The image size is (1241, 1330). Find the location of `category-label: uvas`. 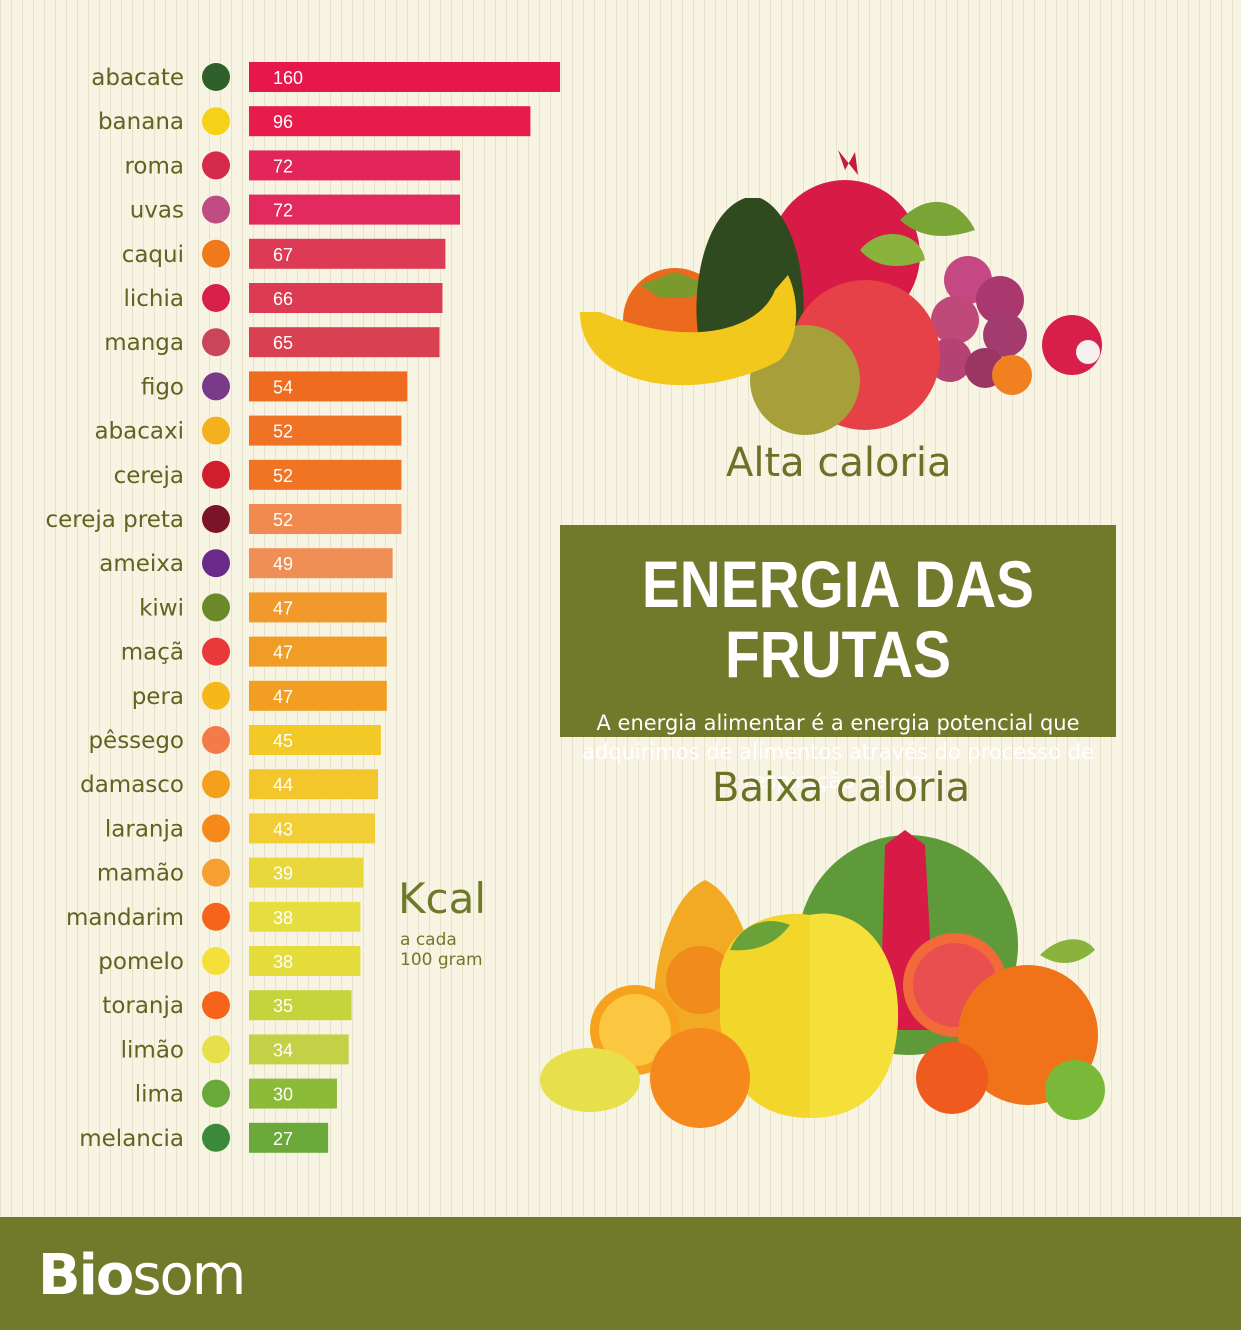

category-label: uvas is located at coordinates (157, 211).